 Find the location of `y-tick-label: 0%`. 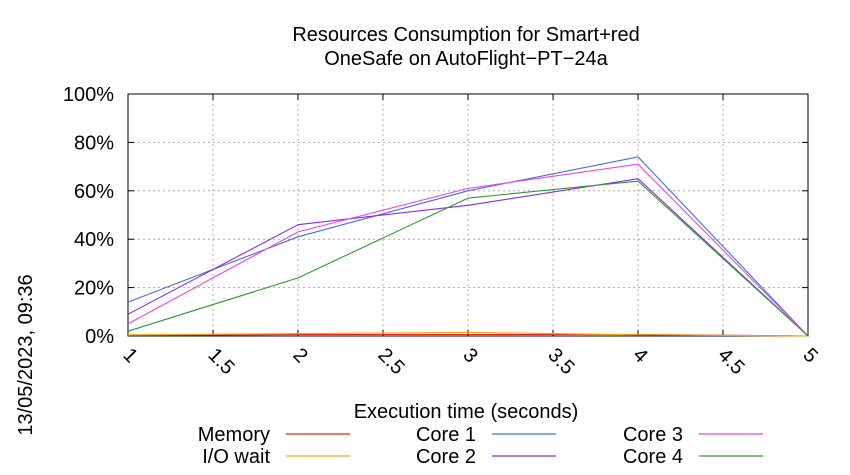

y-tick-label: 0% is located at coordinates (99, 337).